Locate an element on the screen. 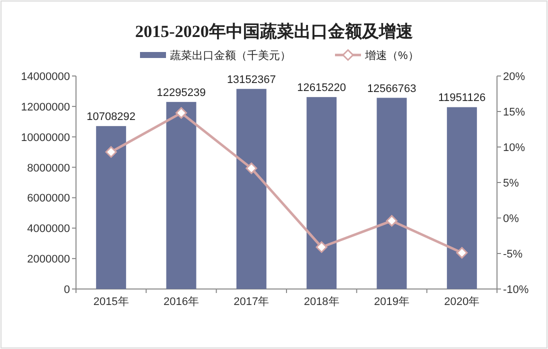 The width and height of the screenshot is (548, 349). data-label: 12566763 is located at coordinates (391, 88).